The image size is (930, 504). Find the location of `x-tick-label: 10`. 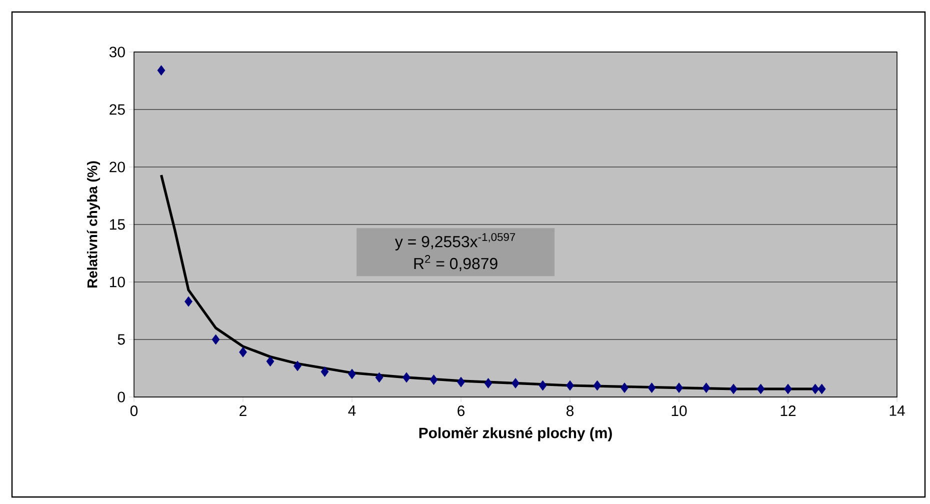

x-tick-label: 10 is located at coordinates (679, 411).